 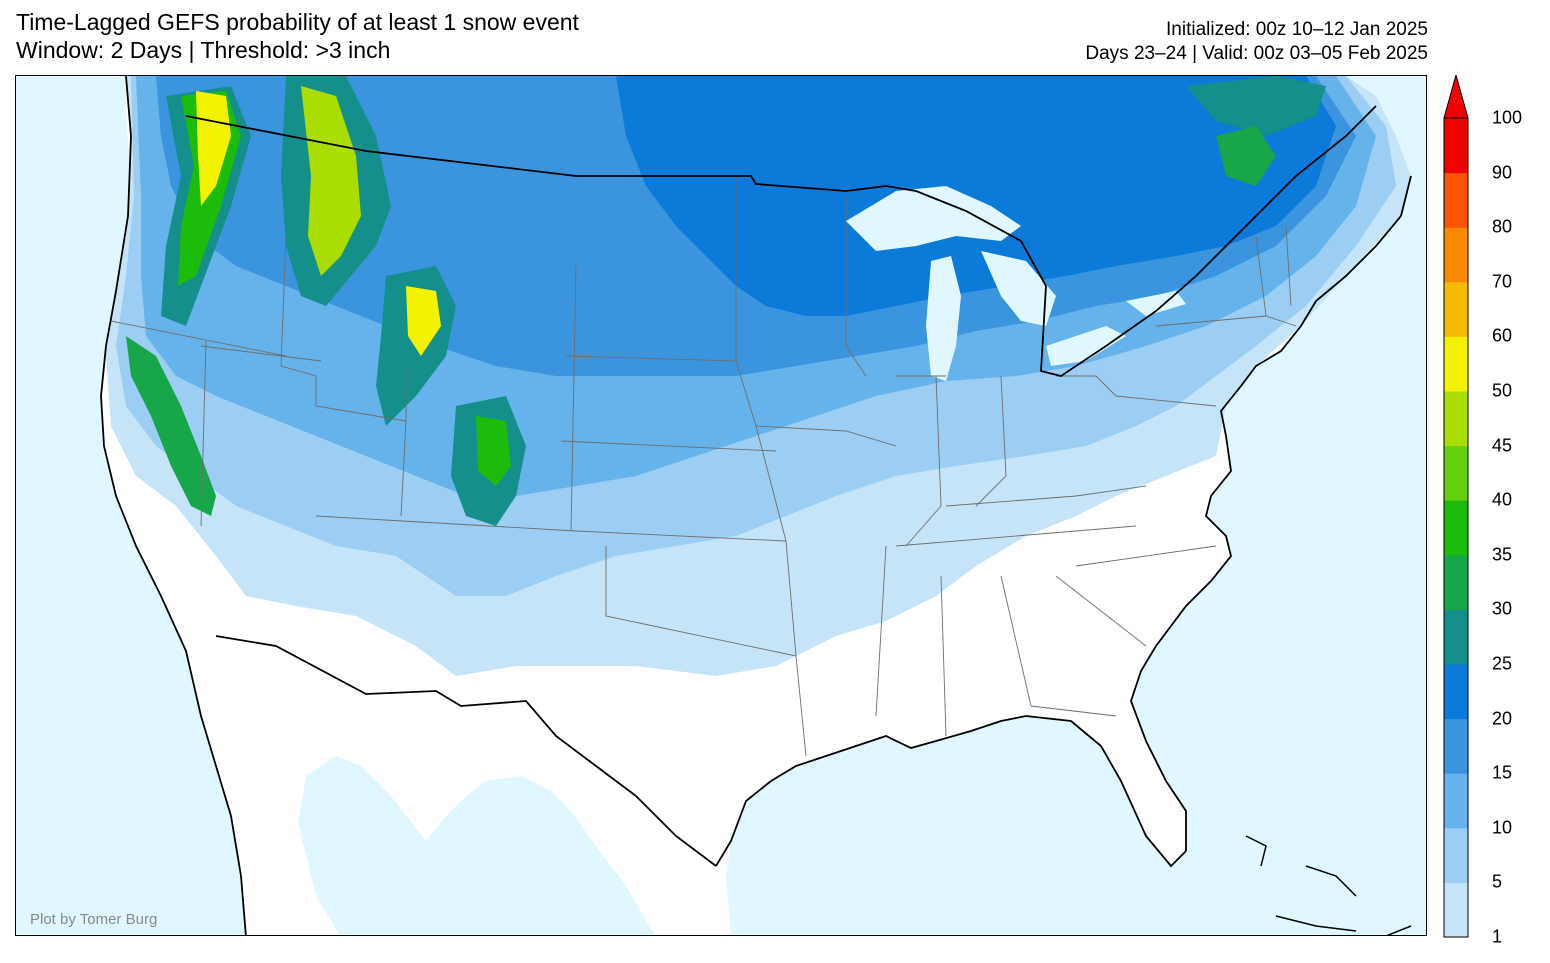 What do you see at coordinates (423, 321) in the screenshot?
I see `shade-50-wyoming` at bounding box center [423, 321].